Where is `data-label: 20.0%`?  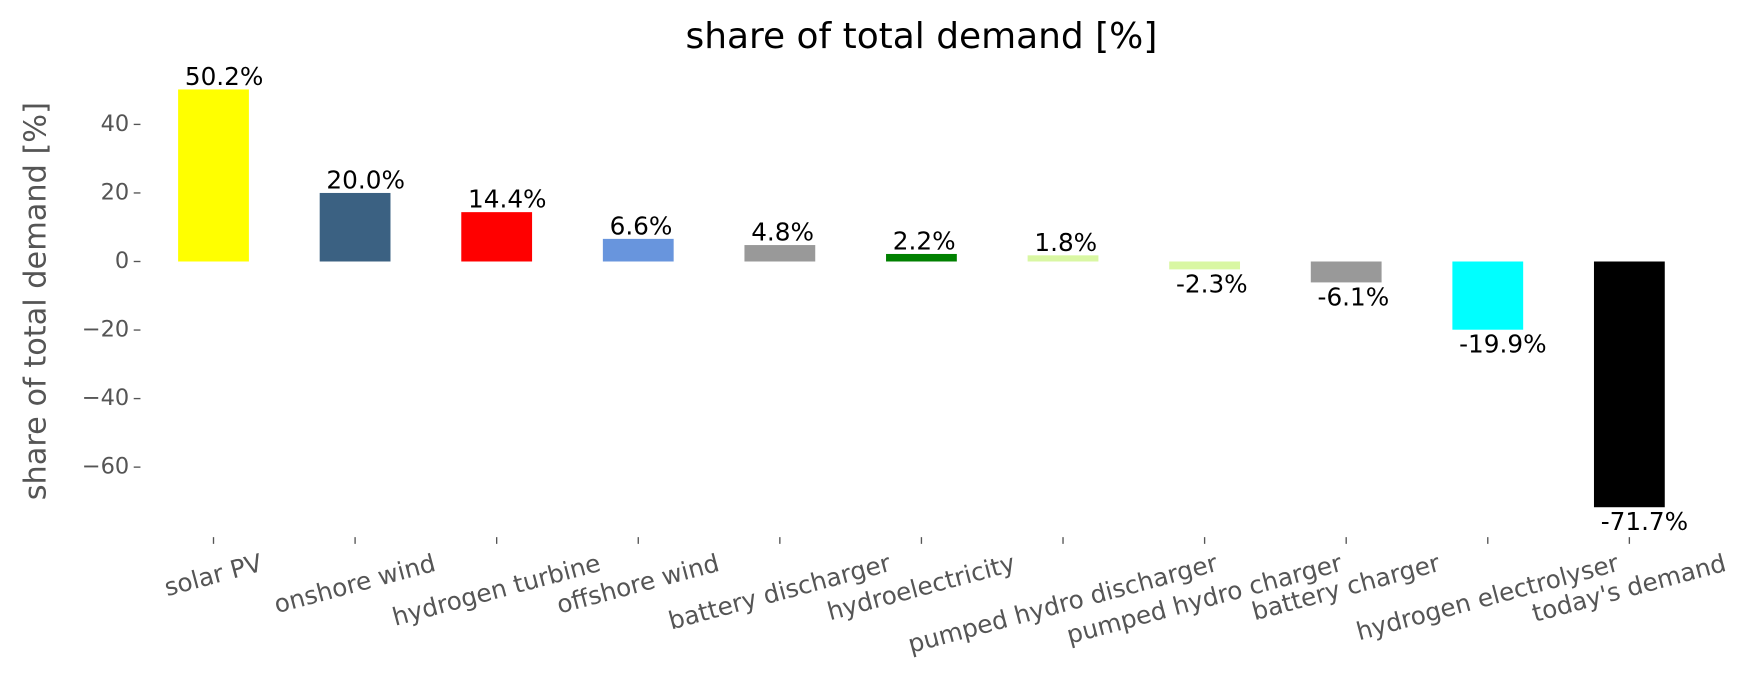
data-label: 20.0% is located at coordinates (365, 179).